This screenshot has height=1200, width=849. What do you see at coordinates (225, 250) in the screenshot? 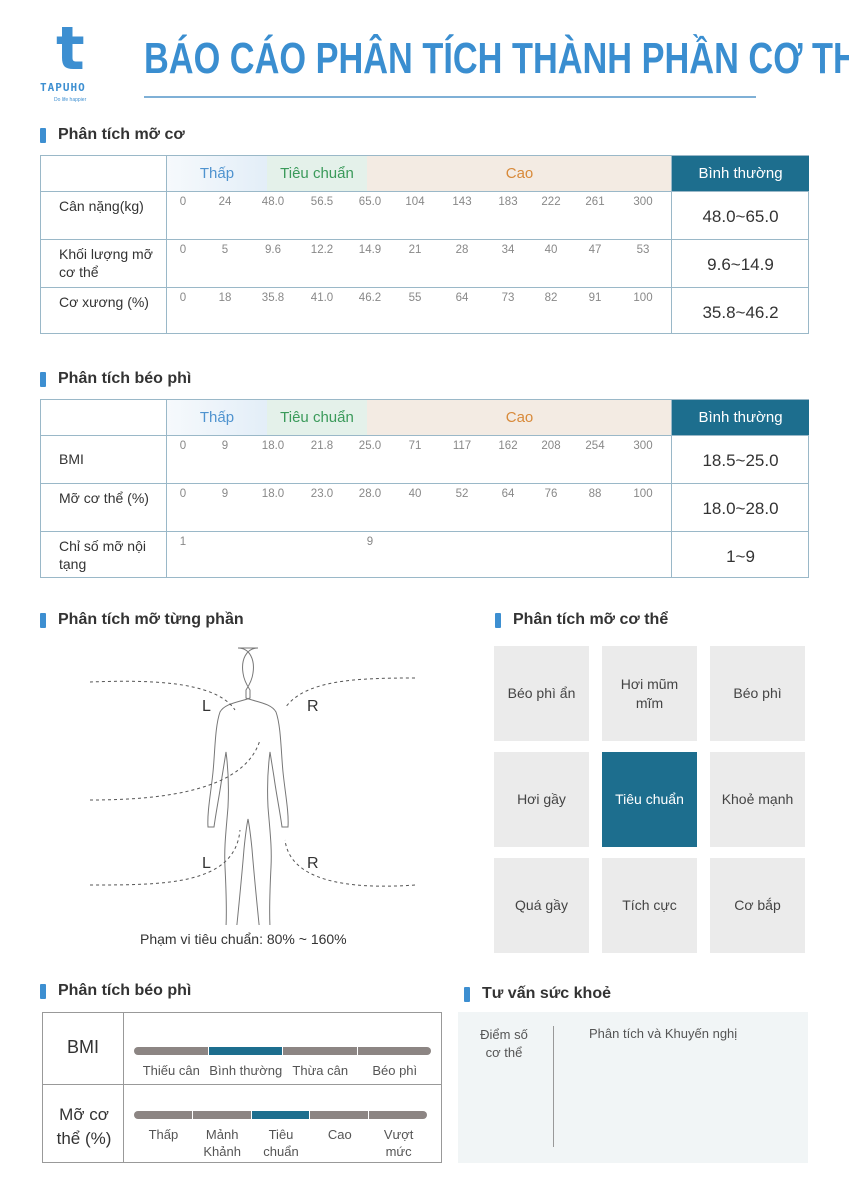
I see `scale-tick: 5` at bounding box center [225, 250].